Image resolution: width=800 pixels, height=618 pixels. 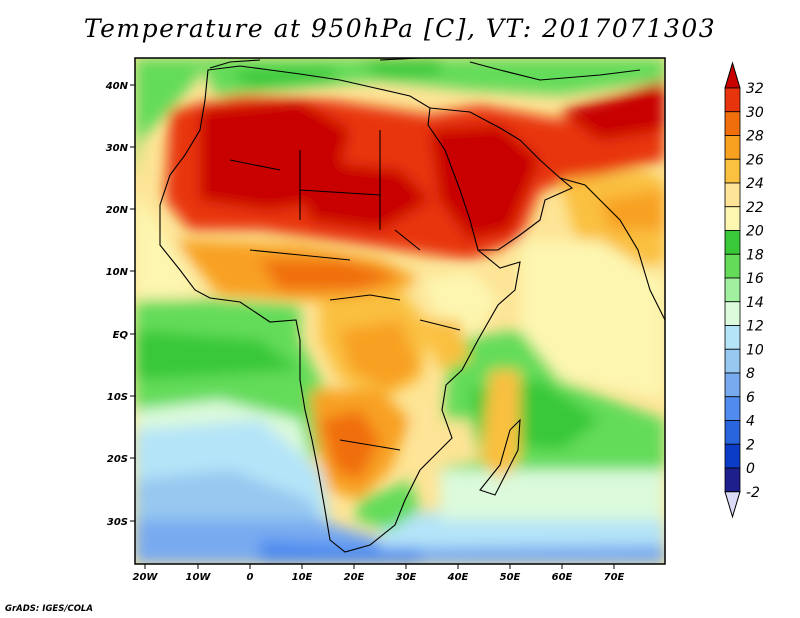 What do you see at coordinates (755, 113) in the screenshot?
I see `colorbar-label: 30` at bounding box center [755, 113].